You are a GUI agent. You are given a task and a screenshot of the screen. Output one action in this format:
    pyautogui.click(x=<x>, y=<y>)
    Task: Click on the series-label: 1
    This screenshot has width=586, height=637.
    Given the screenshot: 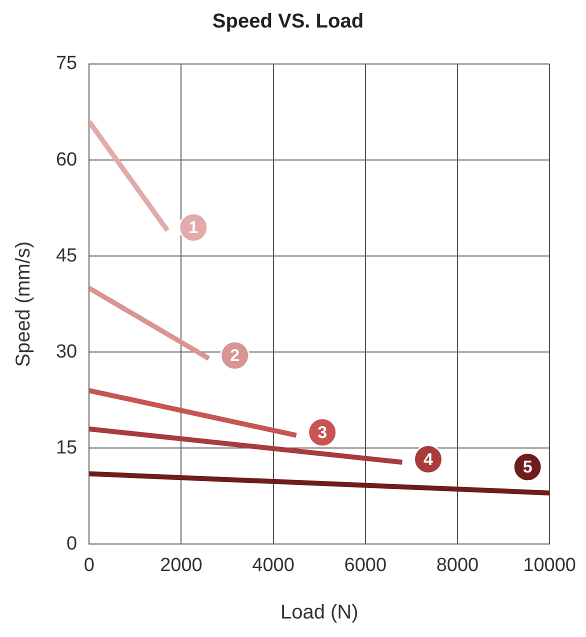 What is the action you would take?
    pyautogui.click(x=193, y=228)
    